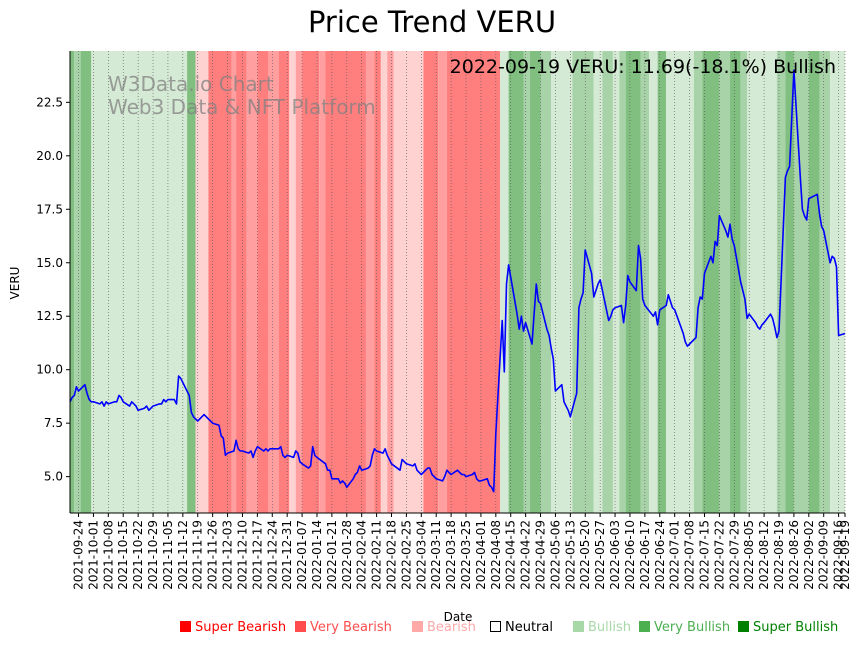  What do you see at coordinates (610, 627) in the screenshot?
I see `legend-label: Bullish` at bounding box center [610, 627].